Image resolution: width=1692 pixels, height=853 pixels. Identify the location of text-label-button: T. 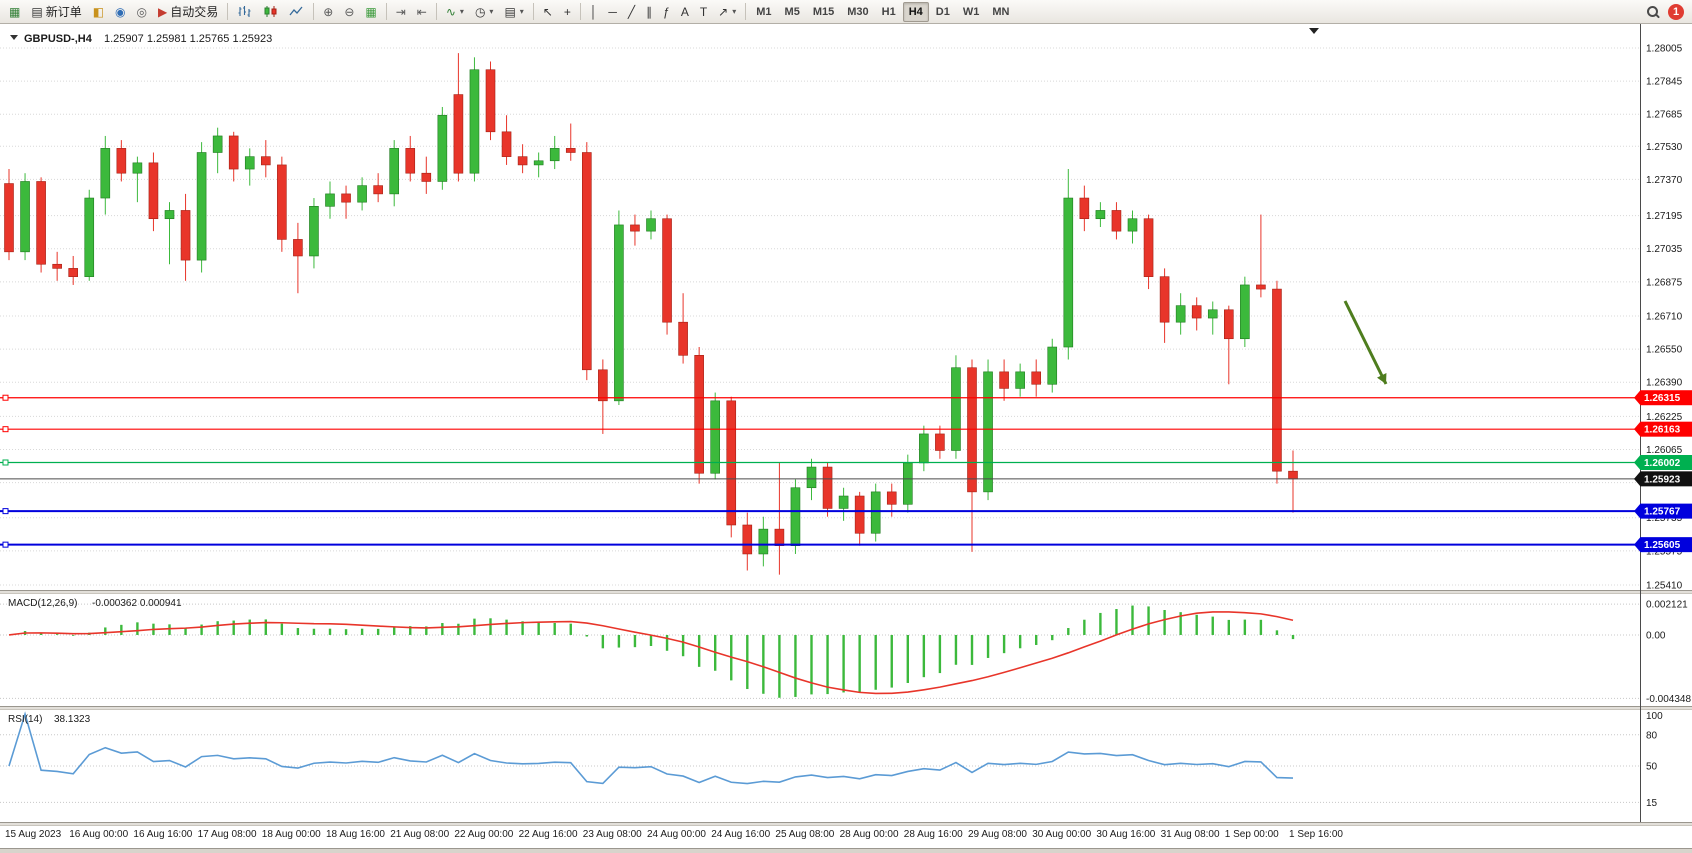
(703, 12).